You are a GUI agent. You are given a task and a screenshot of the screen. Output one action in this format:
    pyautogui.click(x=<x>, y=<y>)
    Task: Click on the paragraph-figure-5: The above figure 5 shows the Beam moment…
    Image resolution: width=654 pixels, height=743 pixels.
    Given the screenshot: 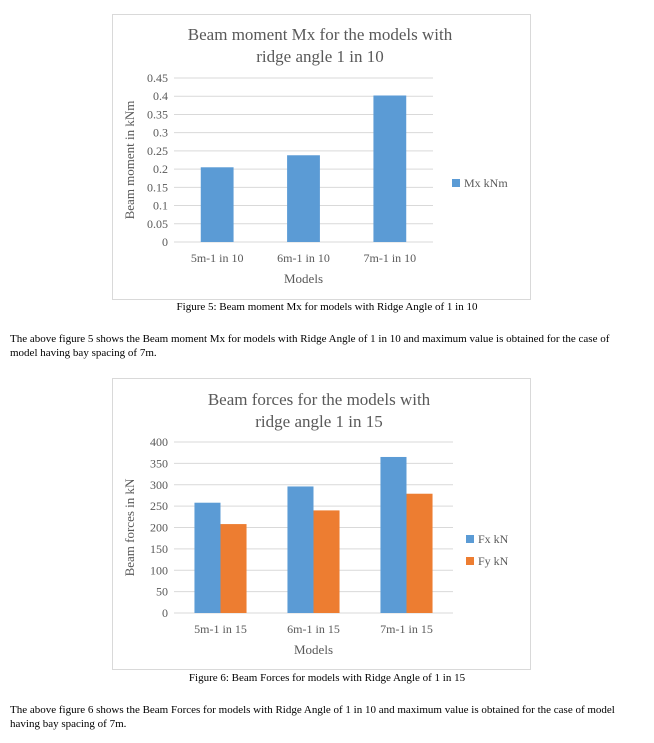 What is the action you would take?
    pyautogui.click(x=310, y=346)
    